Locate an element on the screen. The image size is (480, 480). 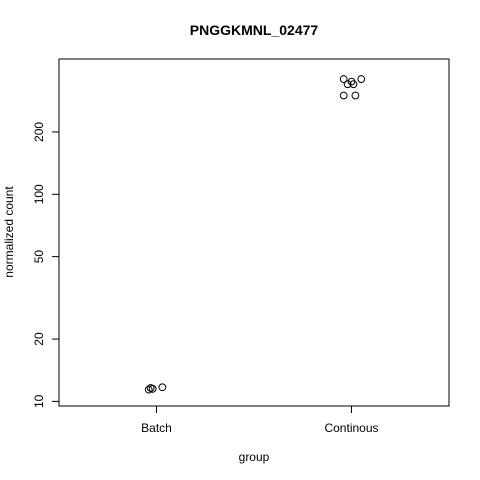
y-tick-label: 10 is located at coordinates (39, 401).